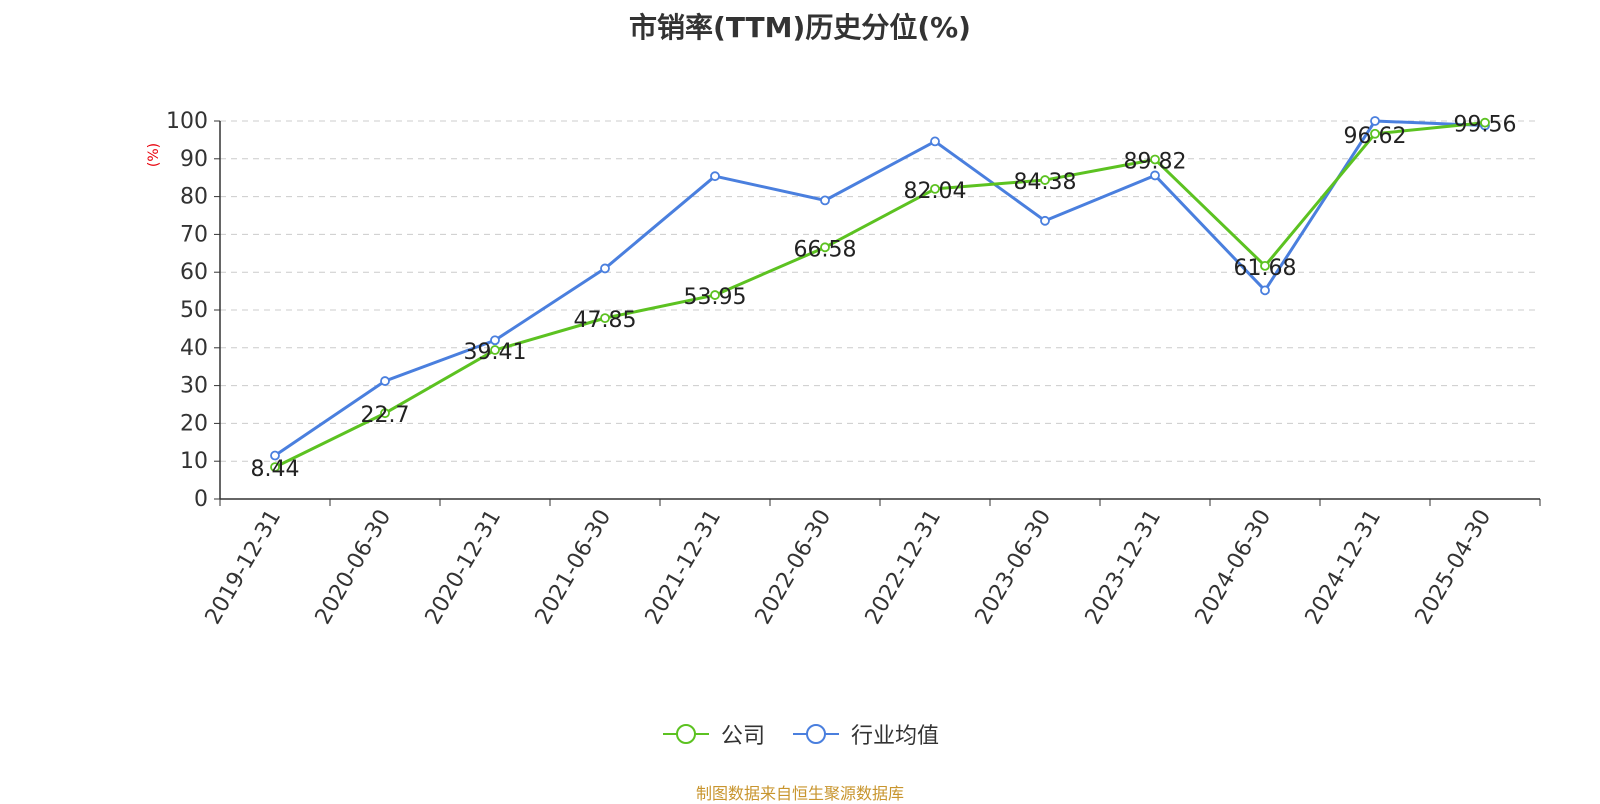  I want to click on x-tick-label: 2025-04-30, so click(1454, 567).